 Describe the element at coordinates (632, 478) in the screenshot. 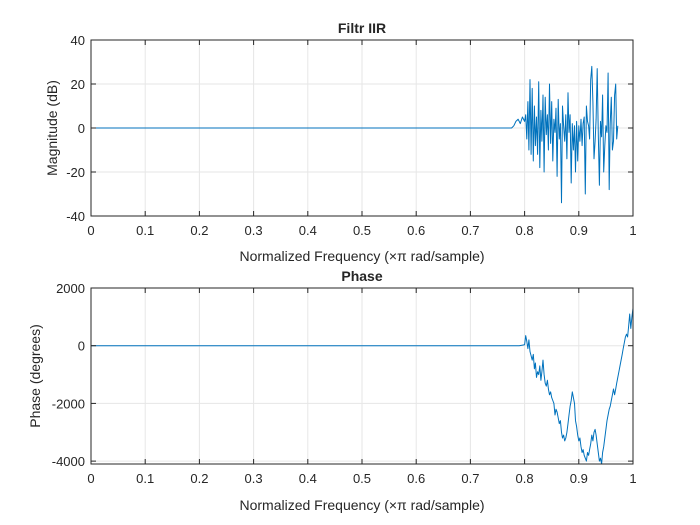

I see `phase-x-tick-label: 1` at that location.